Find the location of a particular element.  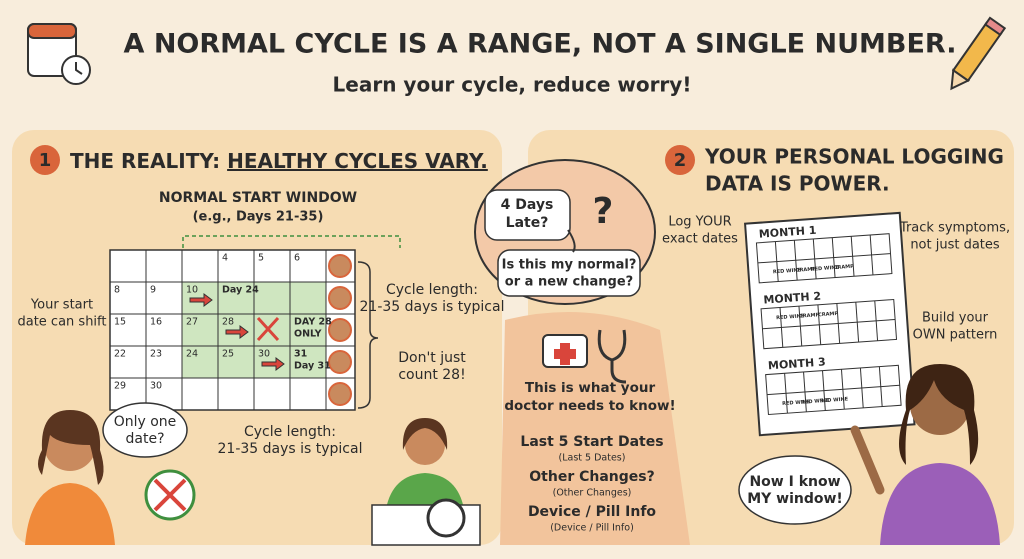

heading-emphasis: HEALTHY CYCLES VARY. is located at coordinates (357, 161).